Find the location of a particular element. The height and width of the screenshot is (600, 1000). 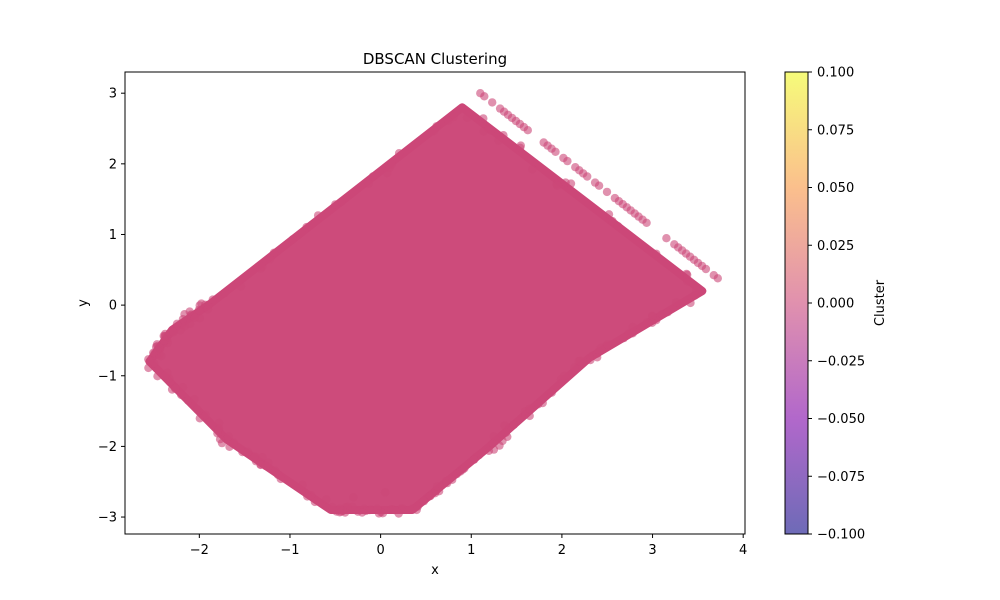

y-tick-label: −1 is located at coordinates (107, 376).